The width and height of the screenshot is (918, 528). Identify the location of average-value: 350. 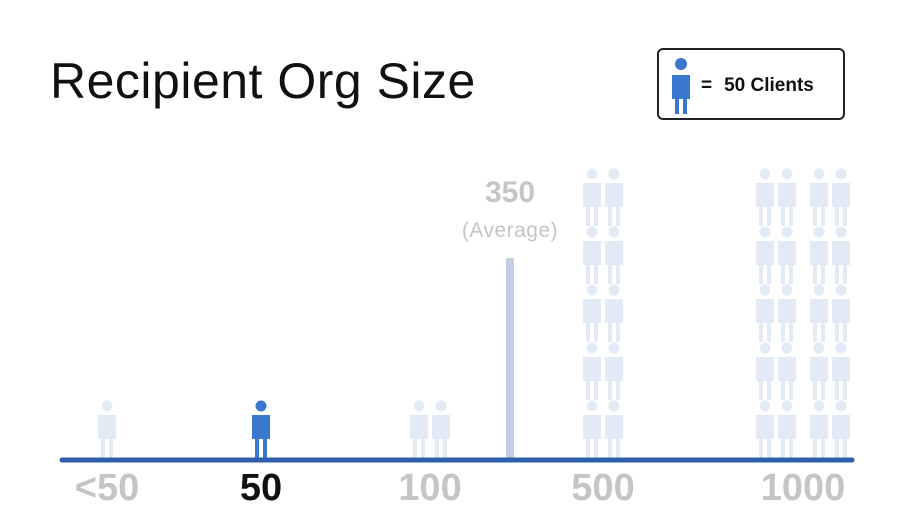
(510, 192).